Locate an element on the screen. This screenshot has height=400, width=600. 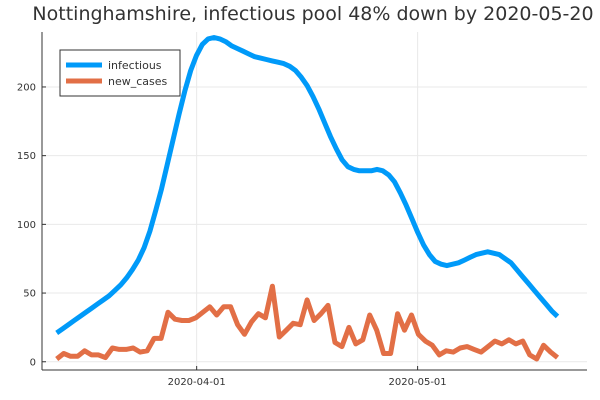
y-axis-ticks: 0 50 100 150 200 is located at coordinates (26, 225).